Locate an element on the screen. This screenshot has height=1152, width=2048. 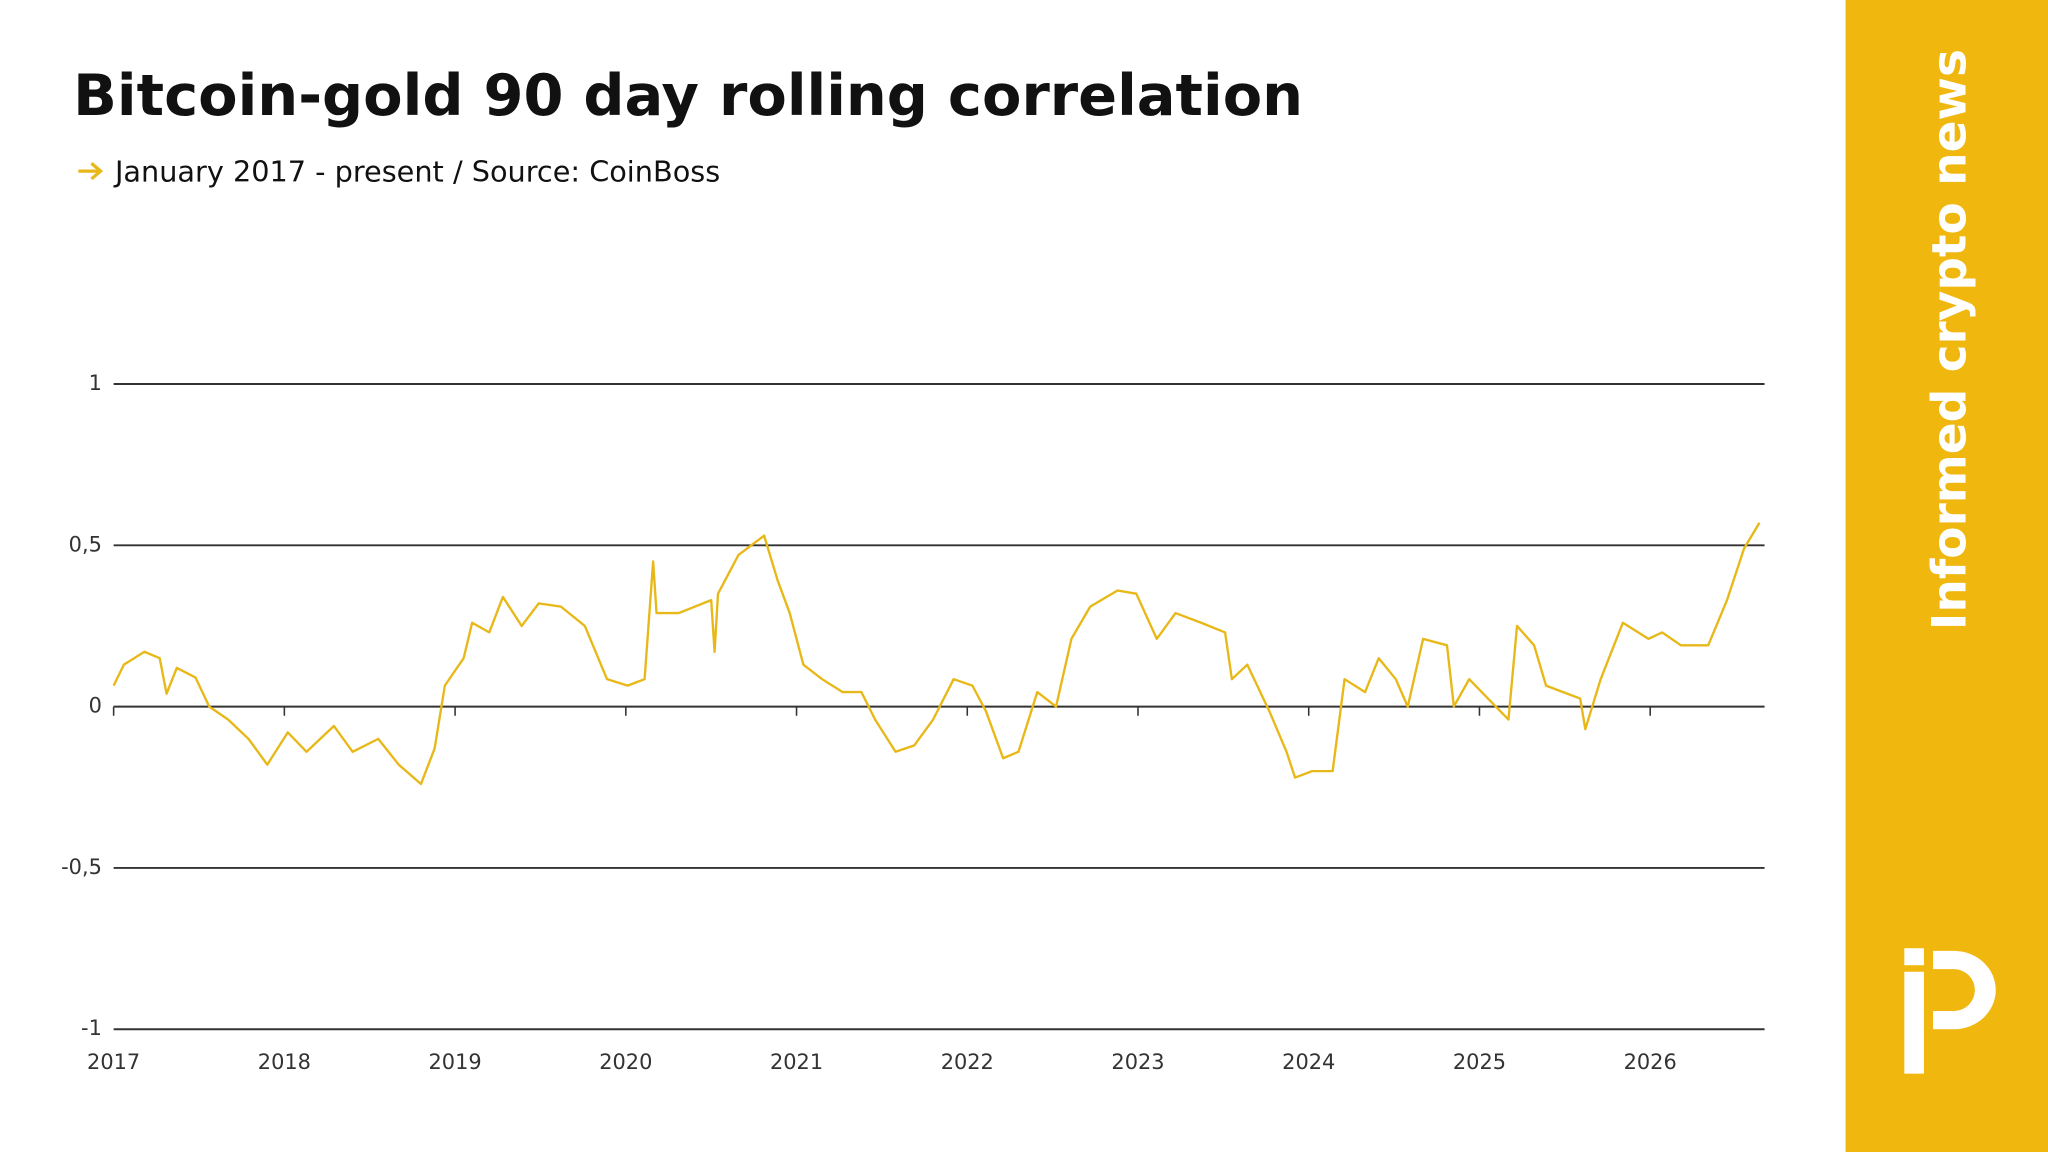
y-tick-label: -1 is located at coordinates (91, 1028).